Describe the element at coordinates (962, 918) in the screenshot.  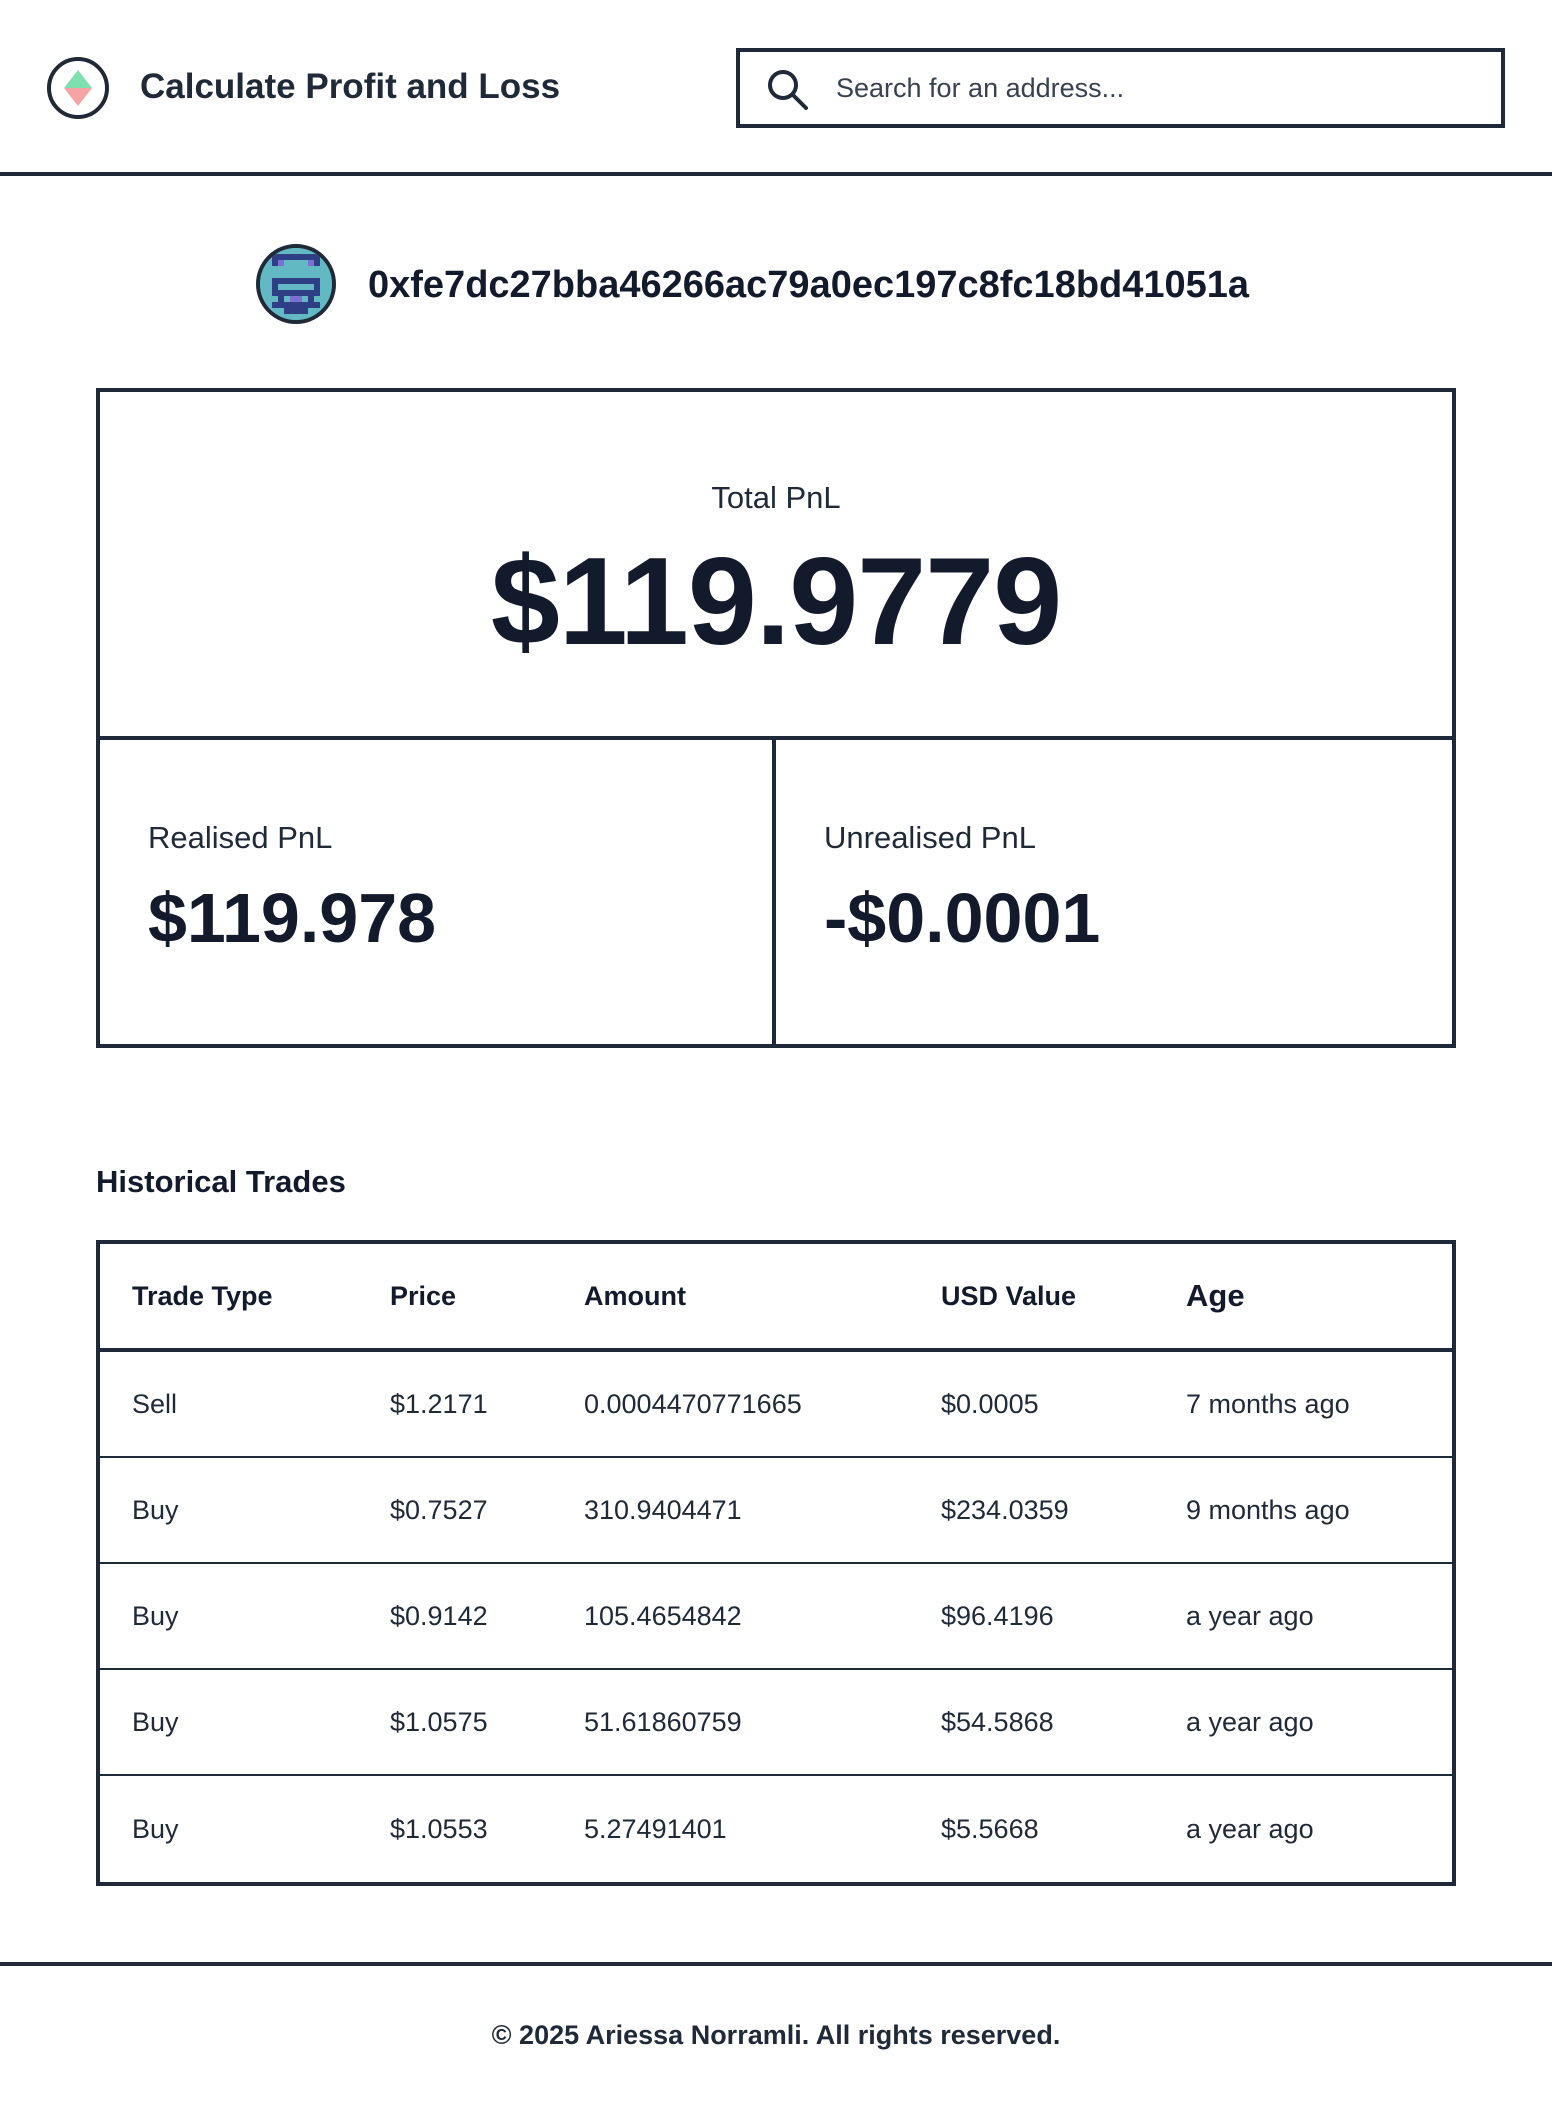
I see `unrealised-pnl-value: -$0.0001` at that location.